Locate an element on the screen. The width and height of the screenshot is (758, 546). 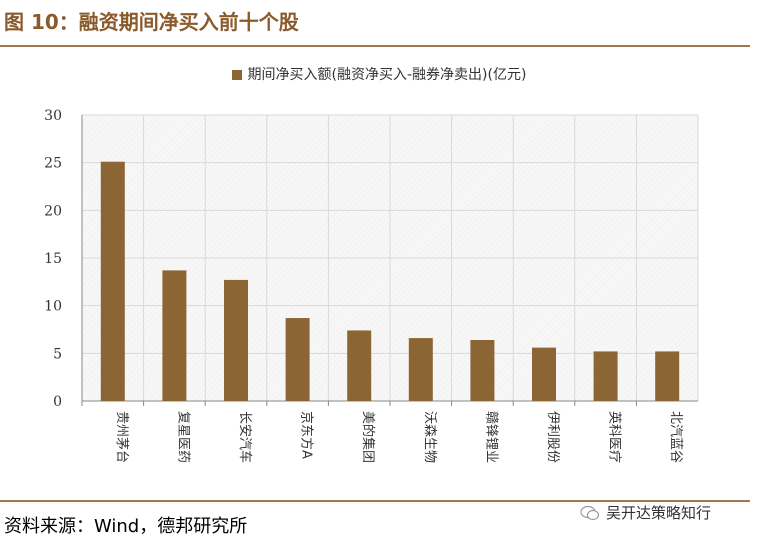
y-tick-label: 5 is located at coordinates (57, 354).